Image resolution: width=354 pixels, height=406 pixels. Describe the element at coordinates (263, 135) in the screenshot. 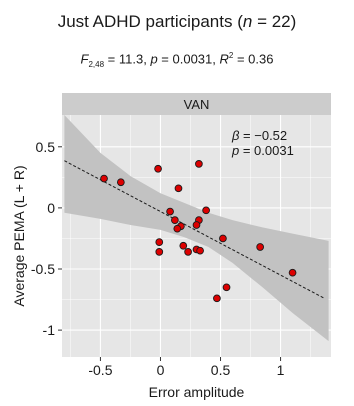

I see `beta-text: = −0.52` at that location.